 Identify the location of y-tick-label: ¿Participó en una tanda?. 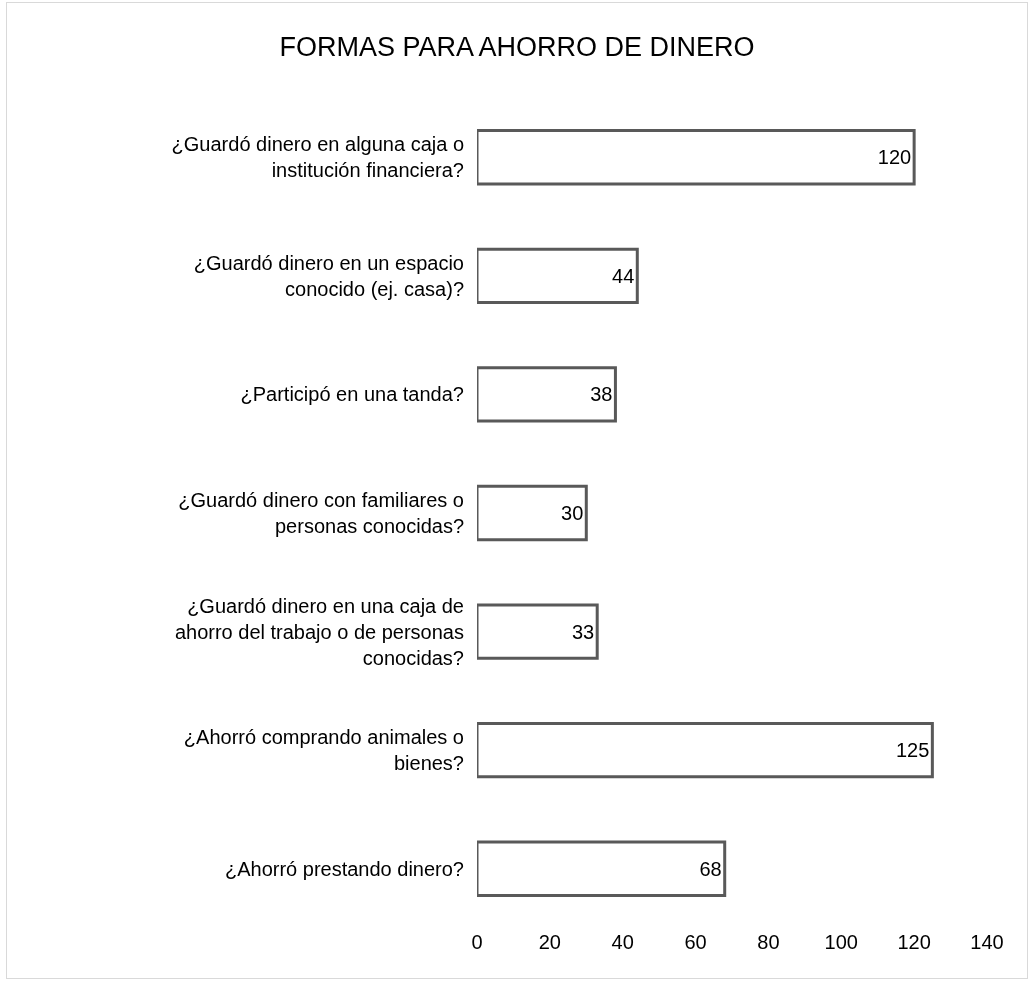
(352, 394).